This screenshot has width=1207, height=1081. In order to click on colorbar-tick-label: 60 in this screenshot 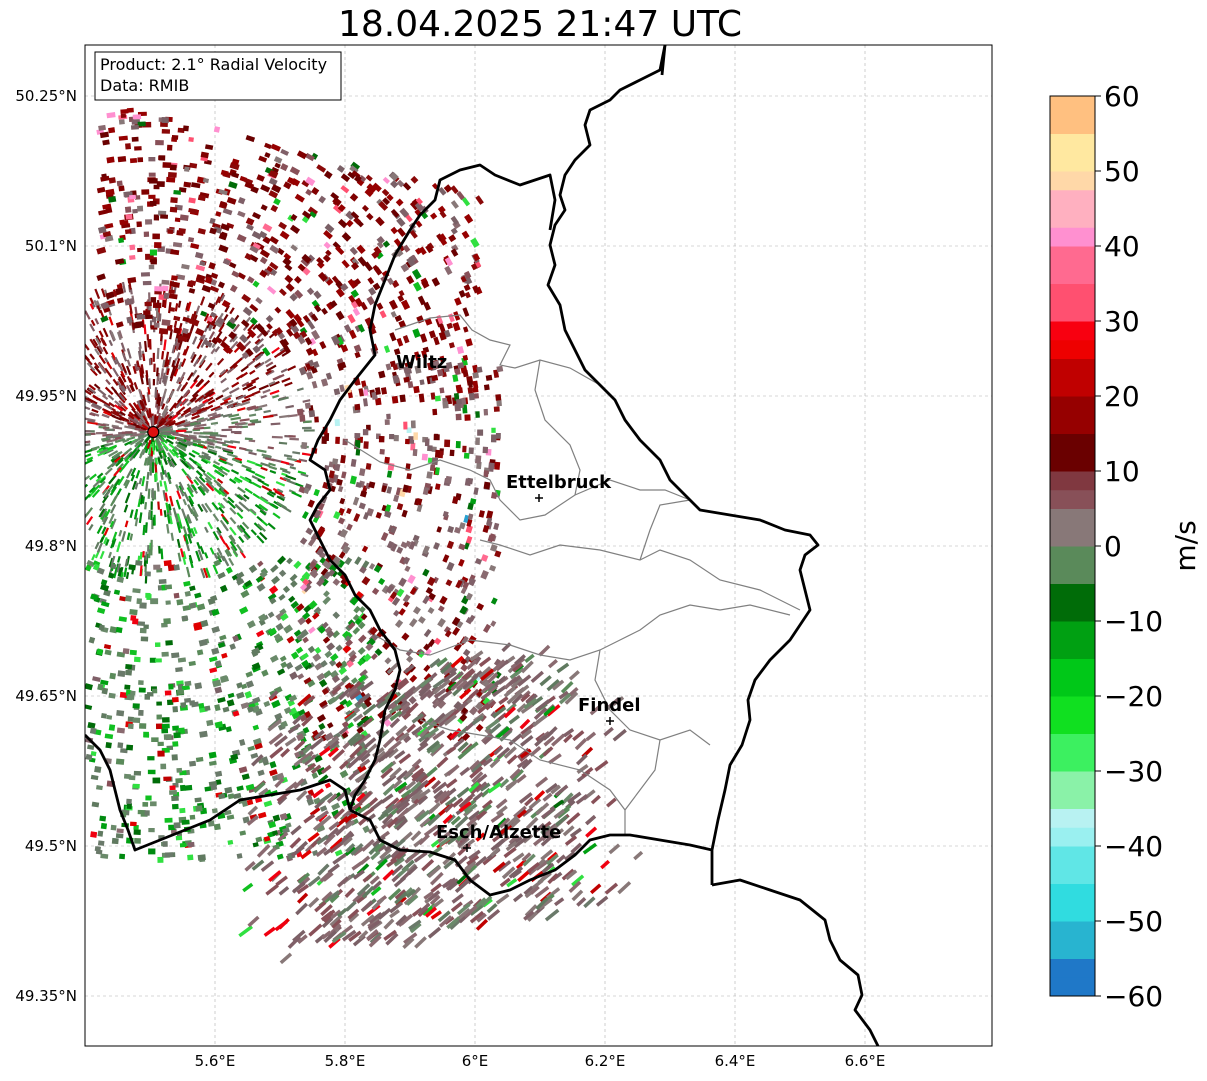, I will do `click(1122, 96)`.